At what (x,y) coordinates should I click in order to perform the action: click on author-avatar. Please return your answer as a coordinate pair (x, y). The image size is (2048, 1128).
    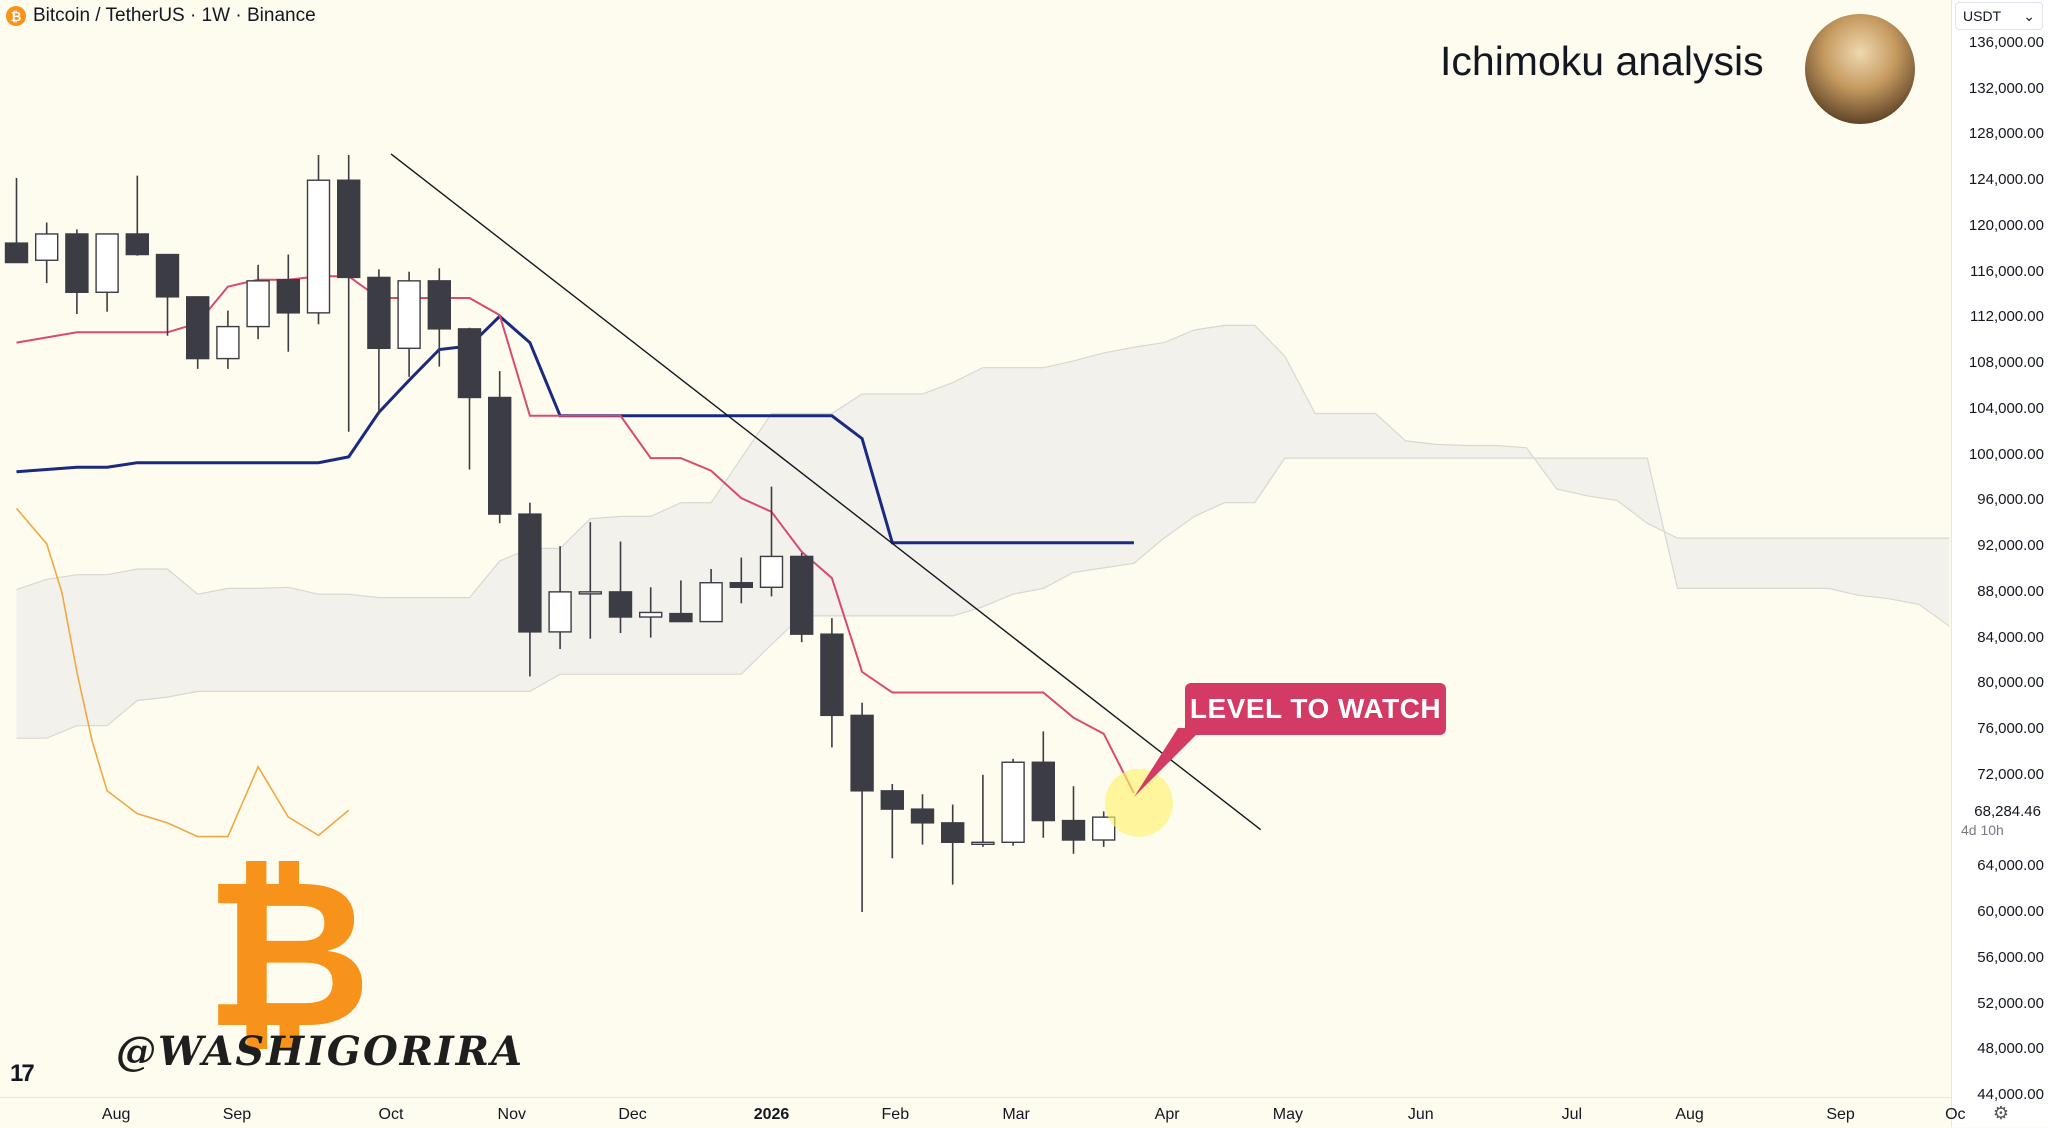
    Looking at the image, I should click on (1860, 69).